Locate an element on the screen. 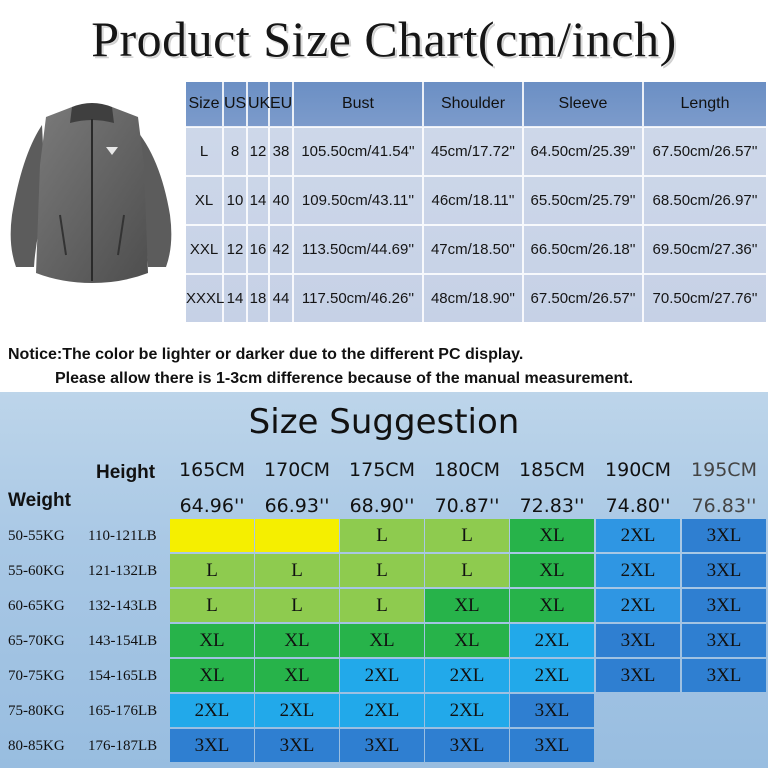  col-header-shoulder: Shoulder is located at coordinates (472, 104).